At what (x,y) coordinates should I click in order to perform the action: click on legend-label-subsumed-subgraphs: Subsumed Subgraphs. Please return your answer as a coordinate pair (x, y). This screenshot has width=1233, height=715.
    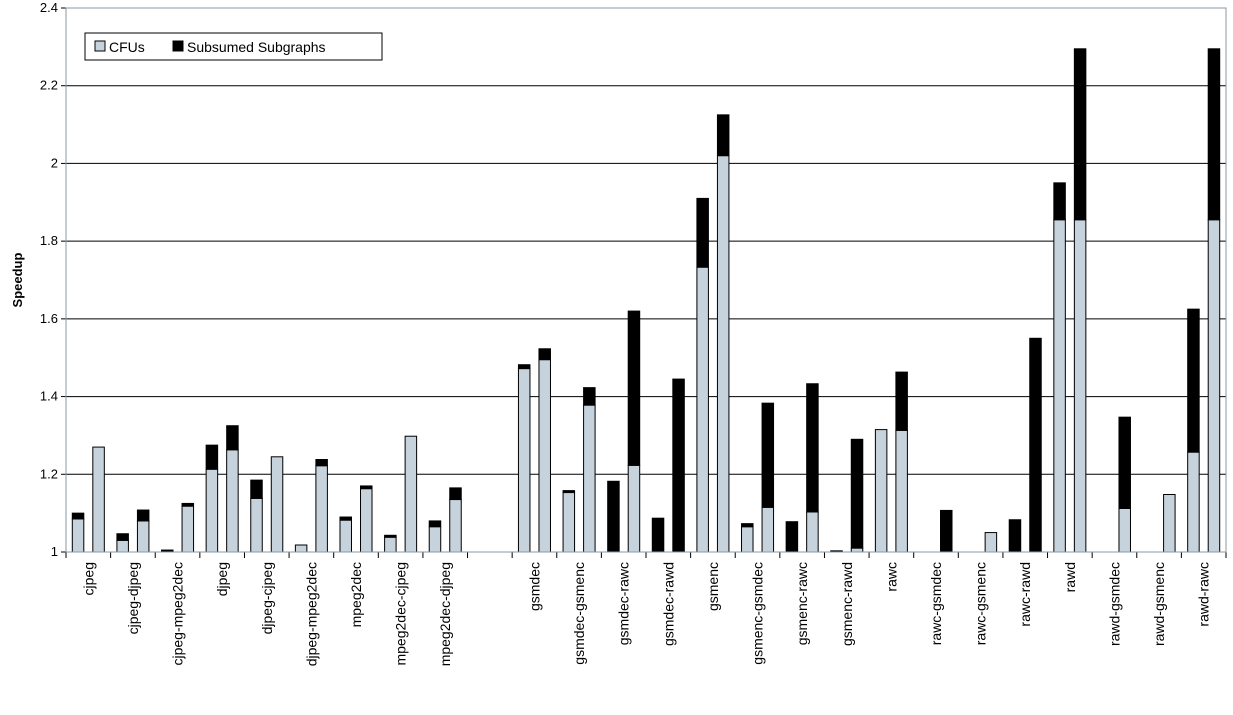
    Looking at the image, I should click on (256, 47).